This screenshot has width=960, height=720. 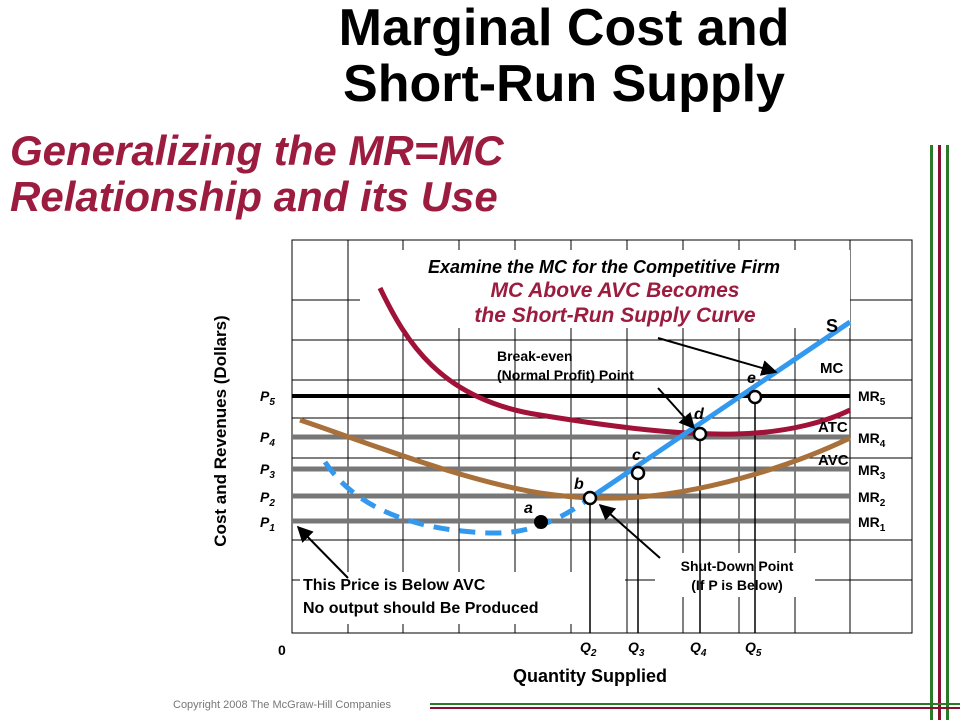 What do you see at coordinates (676, 408) in the screenshot?
I see `break-even-arrow` at bounding box center [676, 408].